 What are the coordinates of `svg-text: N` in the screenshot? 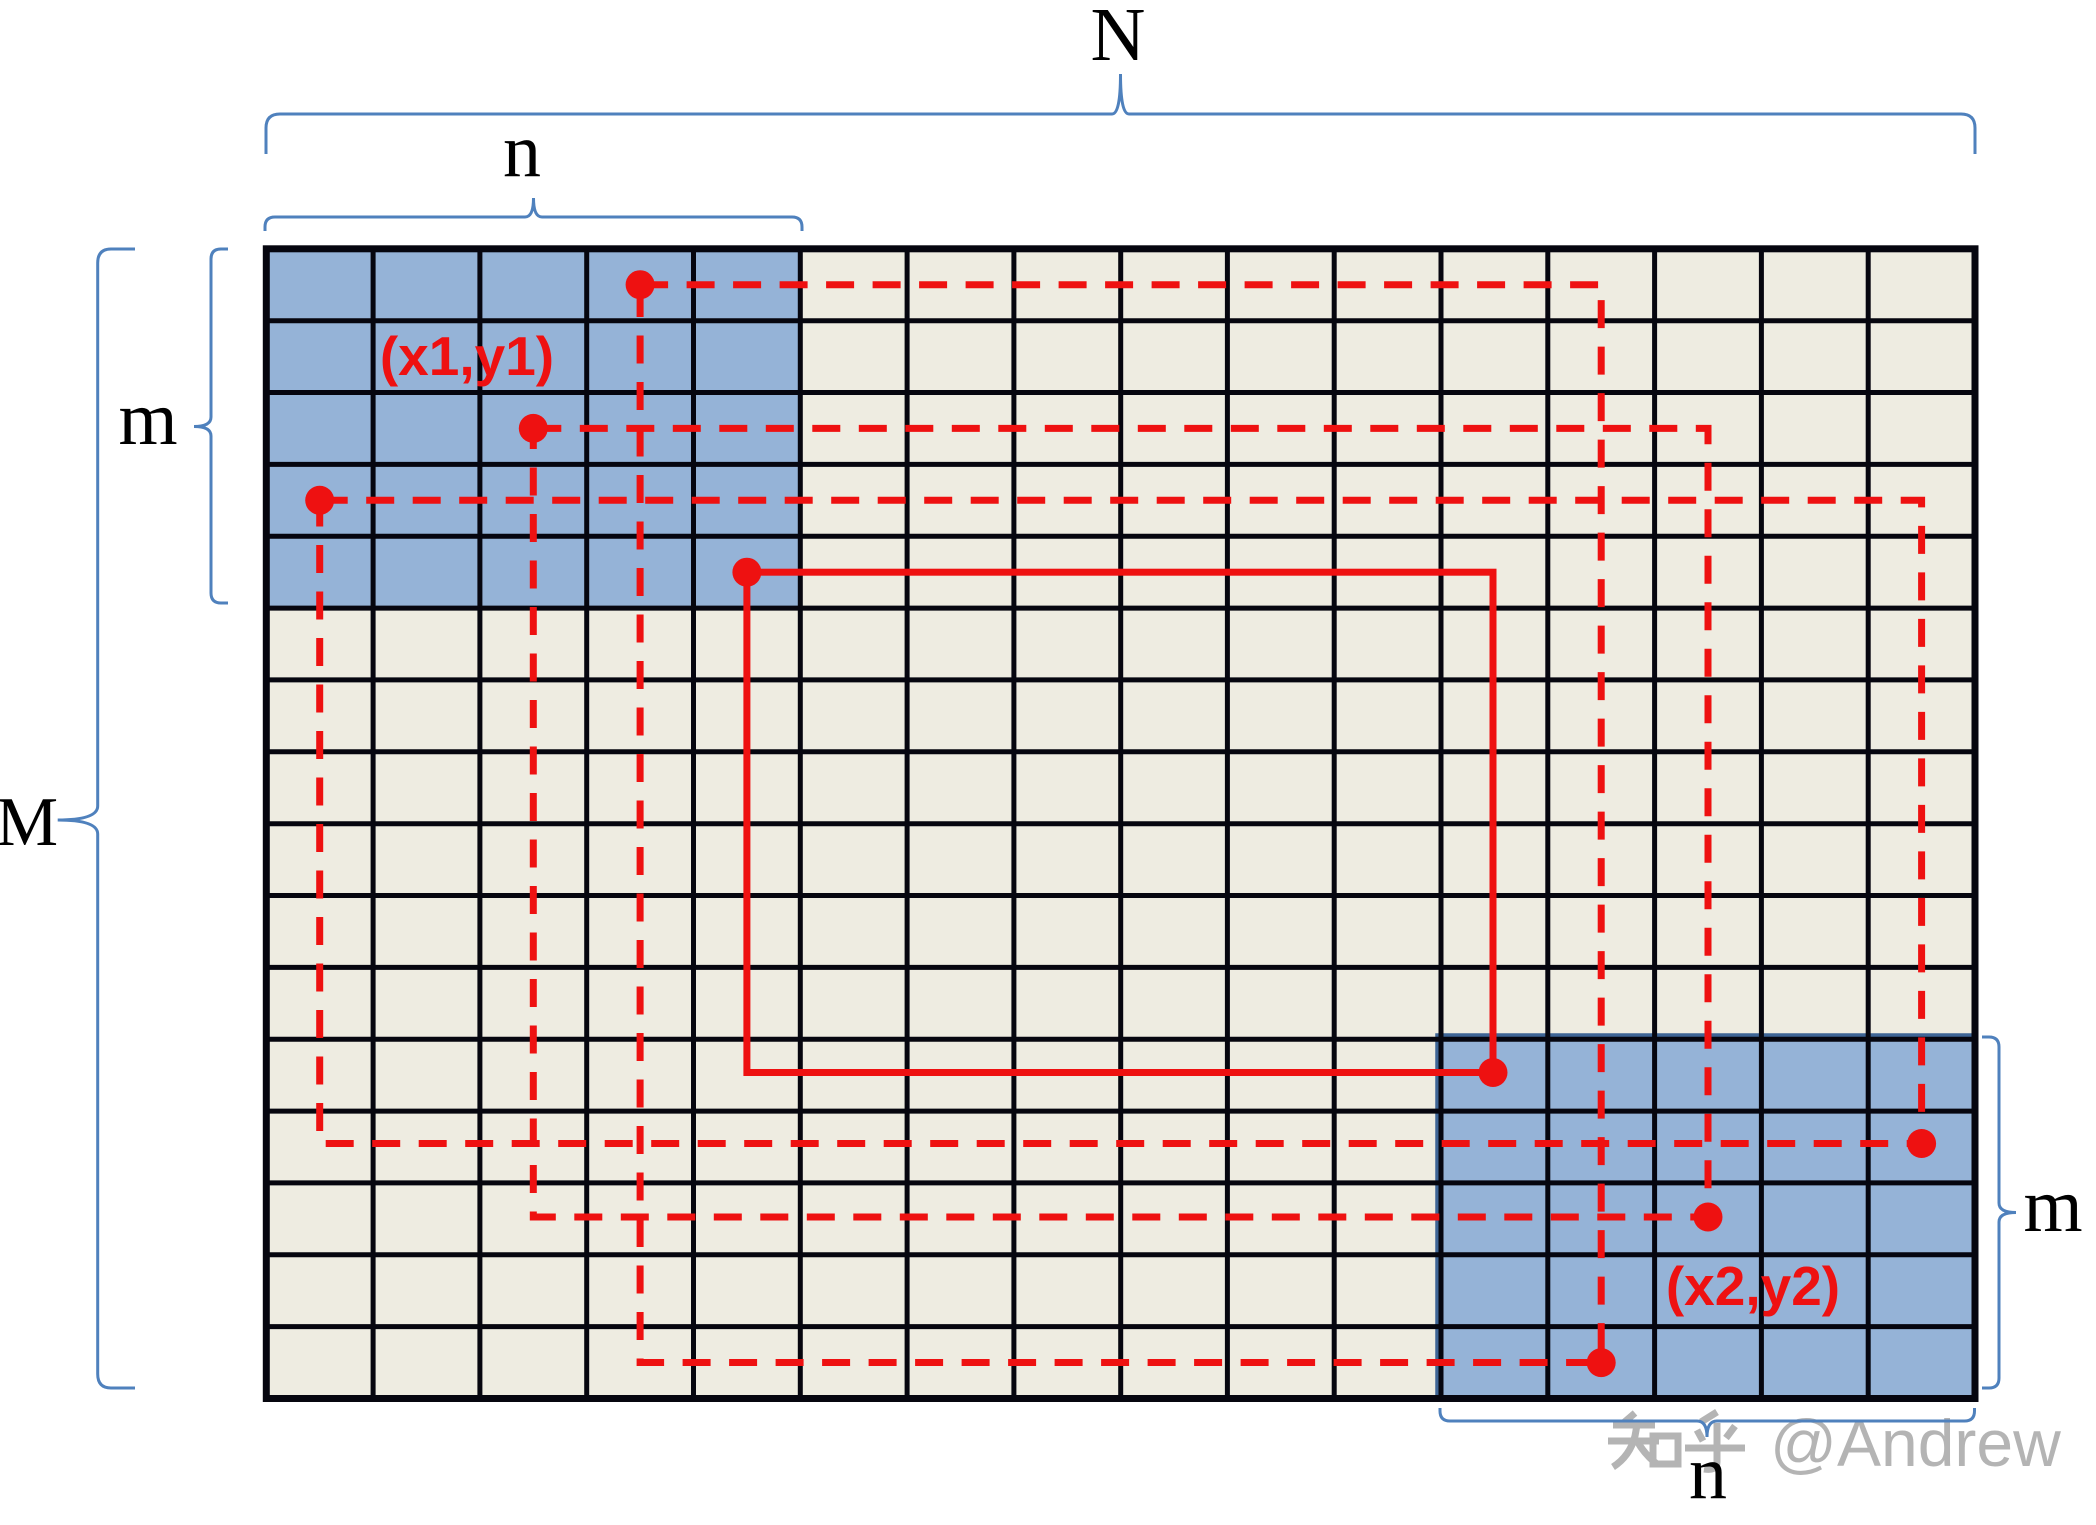 It's located at (1118, 38).